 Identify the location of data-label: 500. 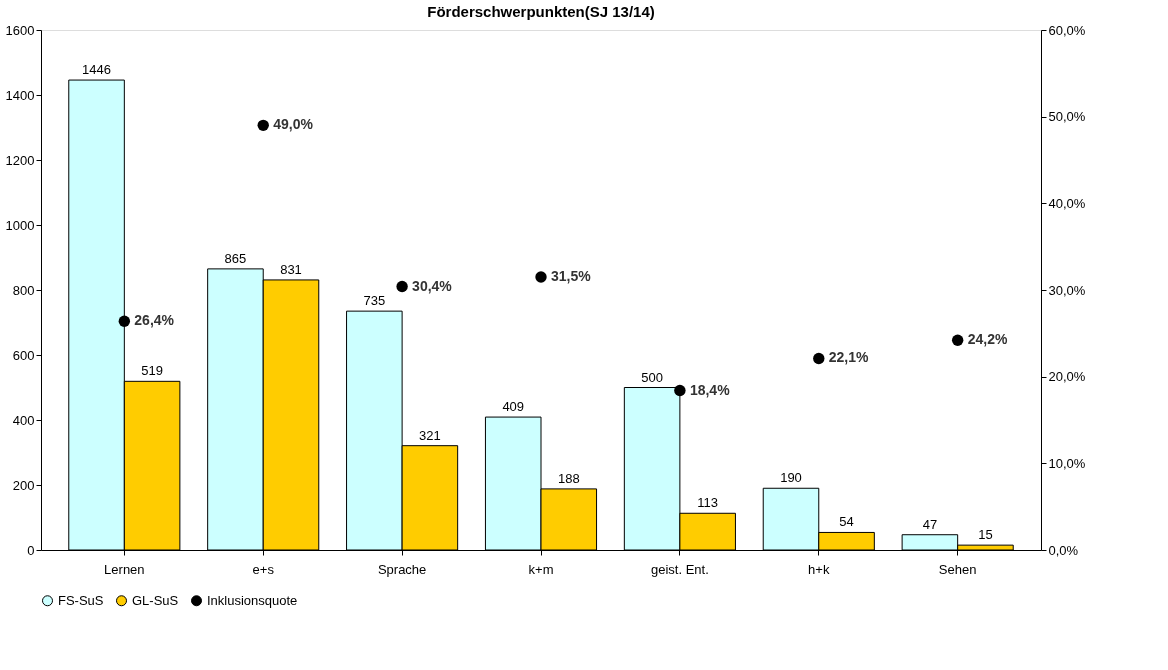
(652, 377).